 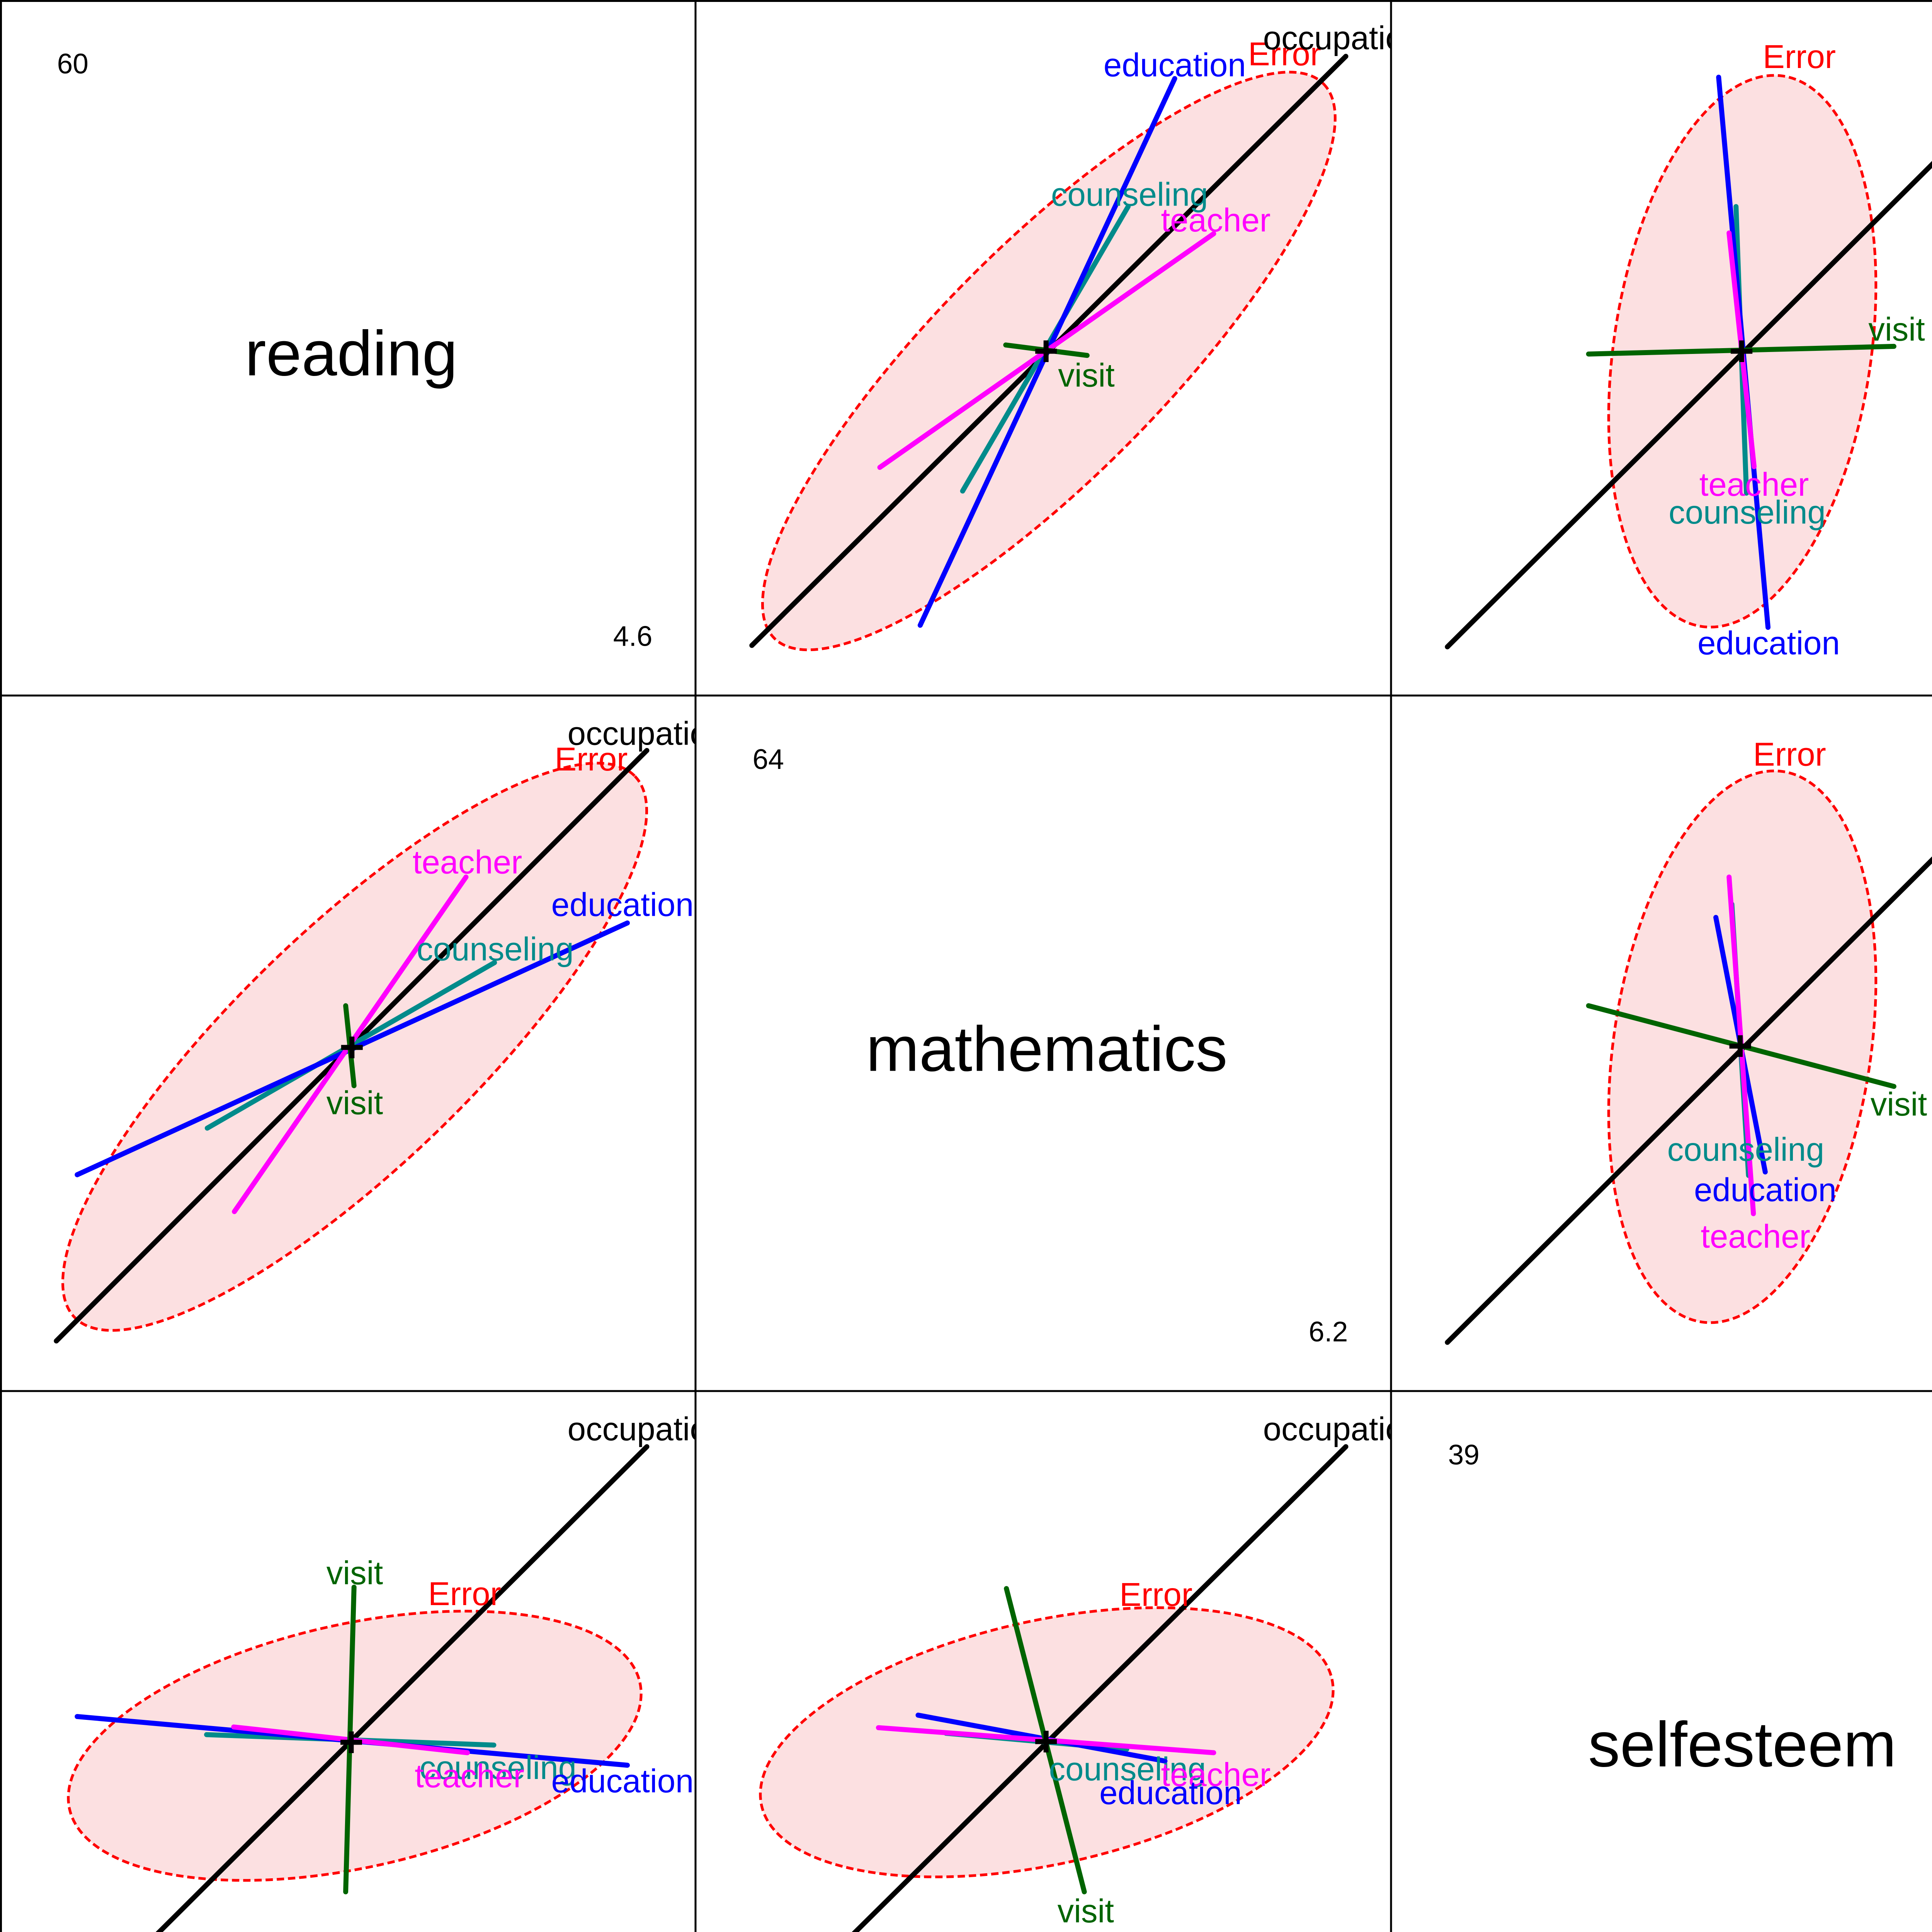 I want to click on diag-max-value: 39, so click(x=1464, y=1455).